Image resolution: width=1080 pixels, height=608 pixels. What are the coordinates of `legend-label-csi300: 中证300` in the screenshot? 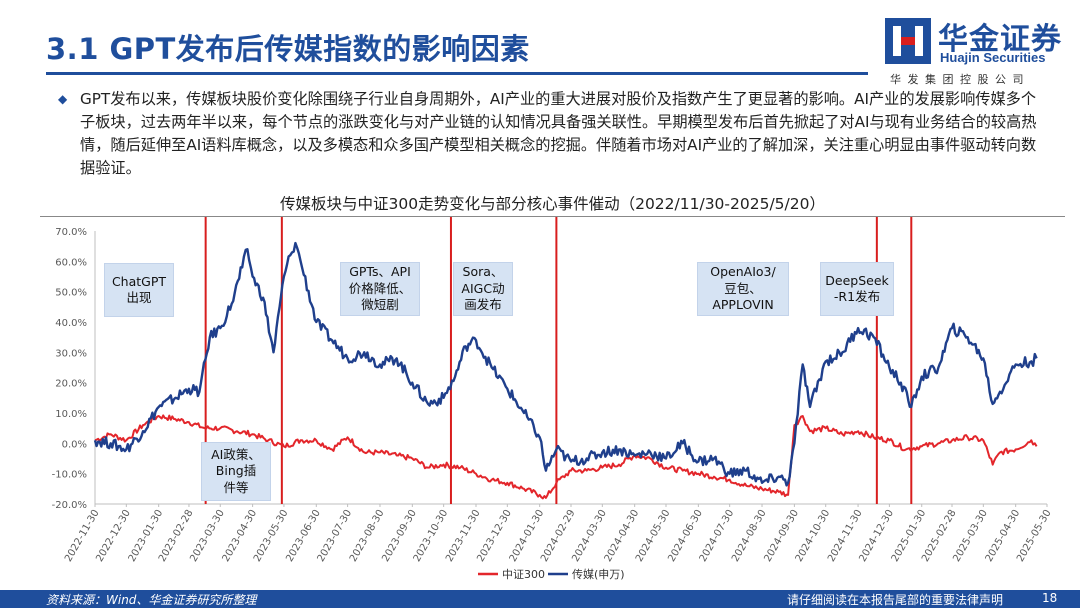 It's located at (523, 574).